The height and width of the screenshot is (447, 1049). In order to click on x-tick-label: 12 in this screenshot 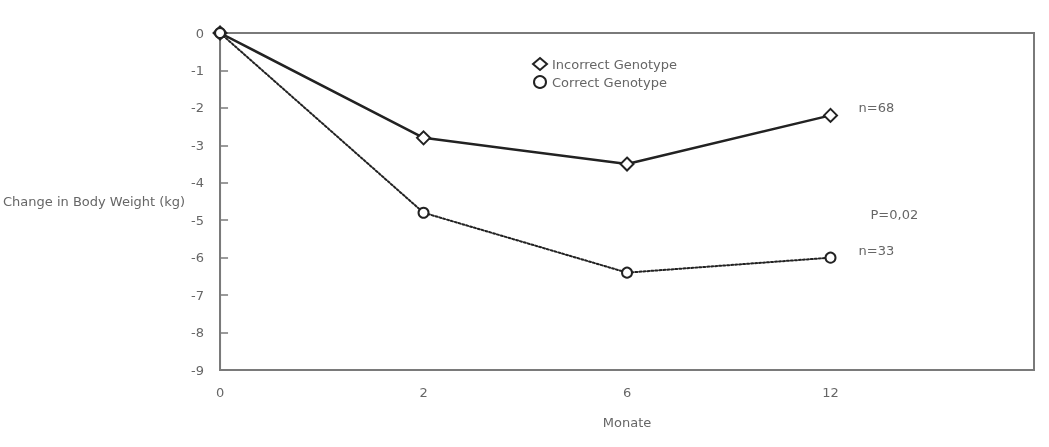, I will do `click(830, 392)`.